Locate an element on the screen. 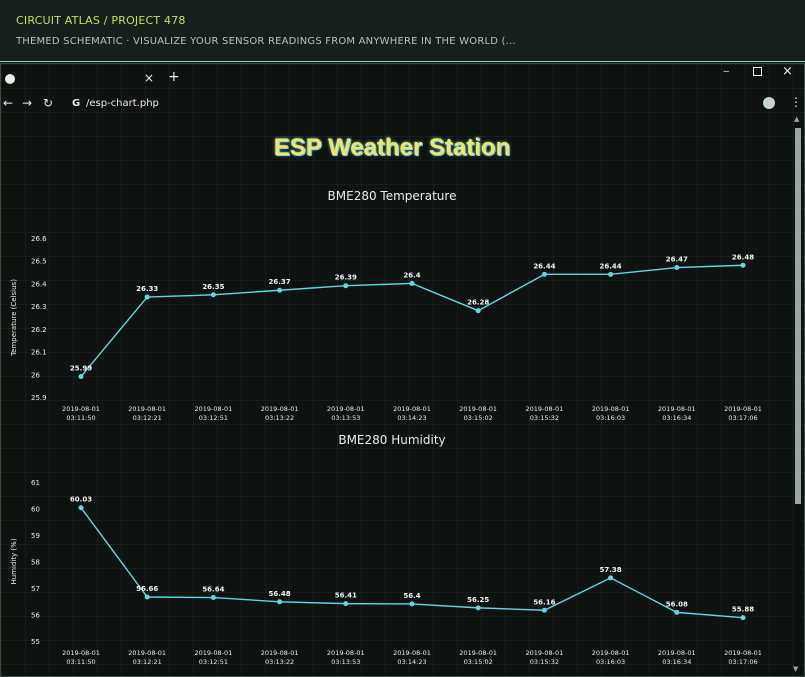 The height and width of the screenshot is (677, 805). x-tick-label: 2019-08-01 03:14:23 is located at coordinates (412, 656).